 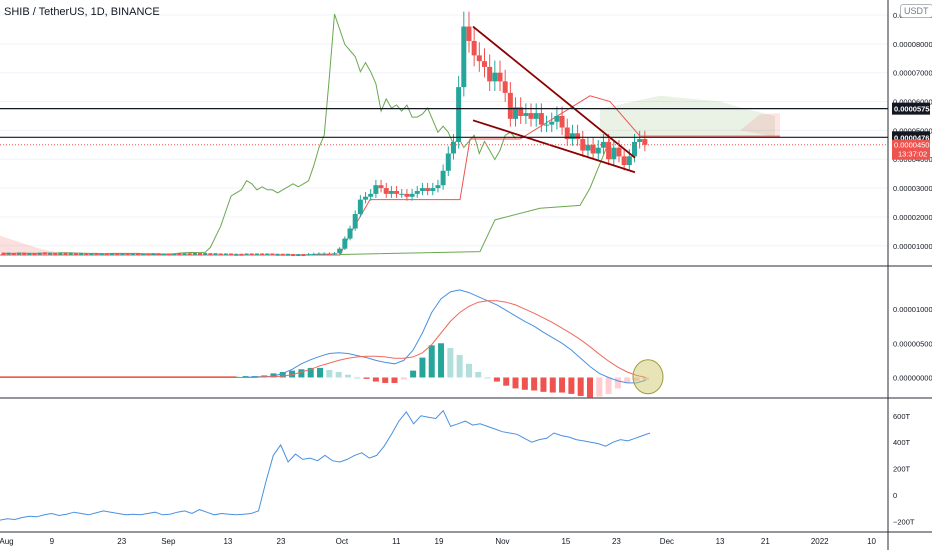 I want to click on volume-tick-label: 400T, so click(x=902, y=442).